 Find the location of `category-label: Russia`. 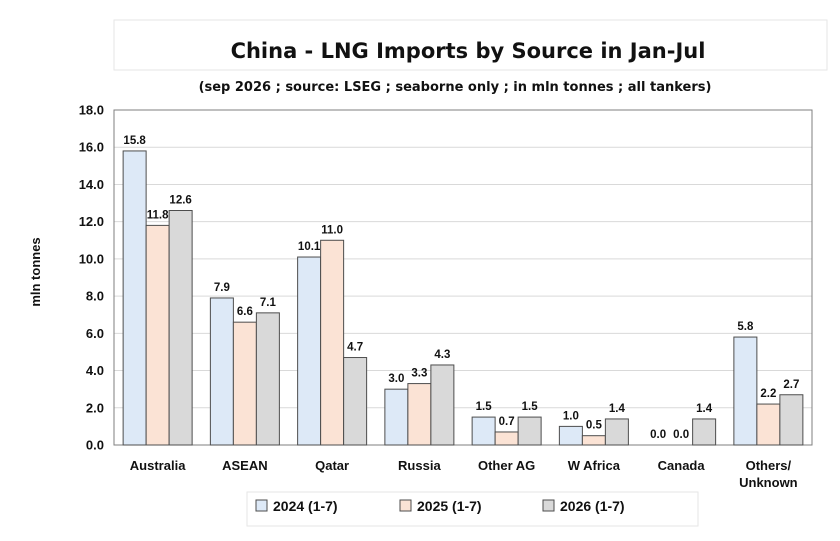

category-label: Russia is located at coordinates (419, 465).